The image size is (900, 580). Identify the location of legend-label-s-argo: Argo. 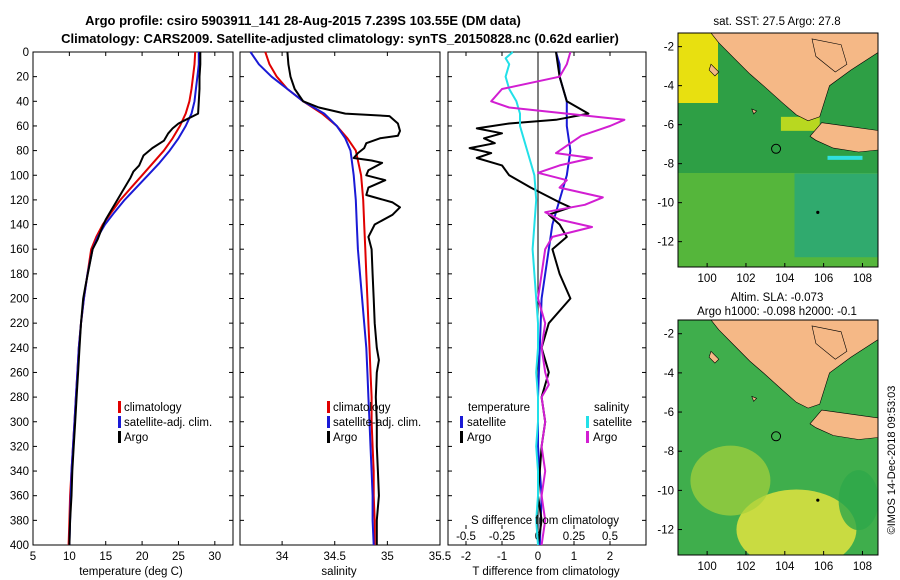
(605, 438).